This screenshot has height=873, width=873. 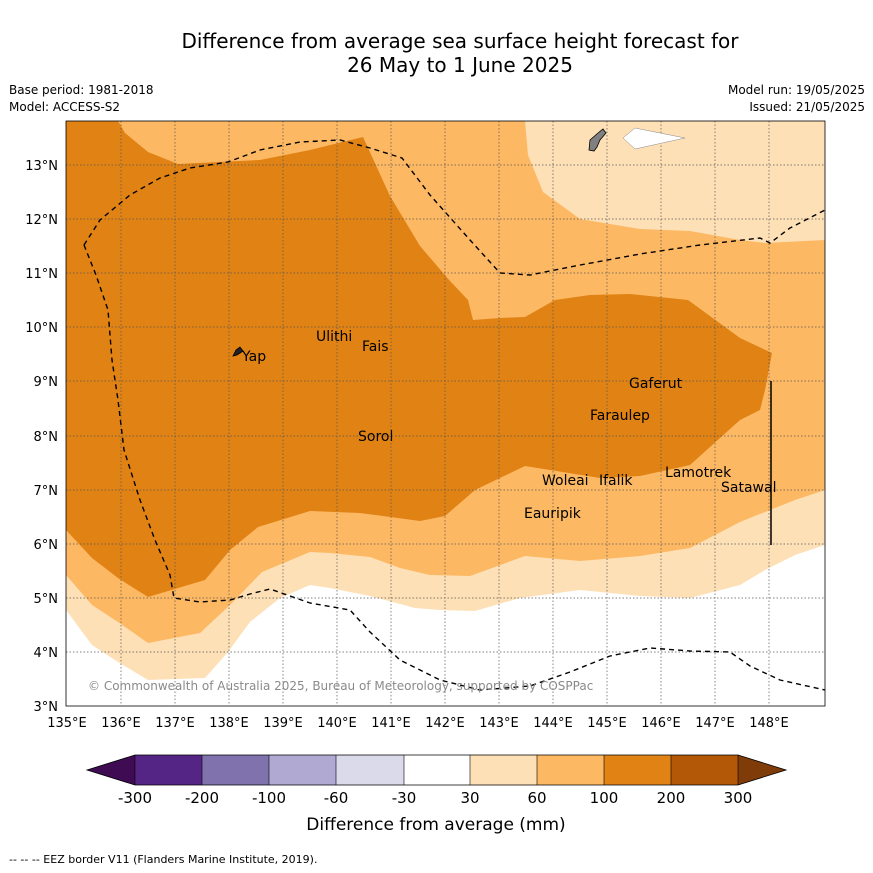 I want to click on lat-tick: 4°N, so click(x=46, y=653).